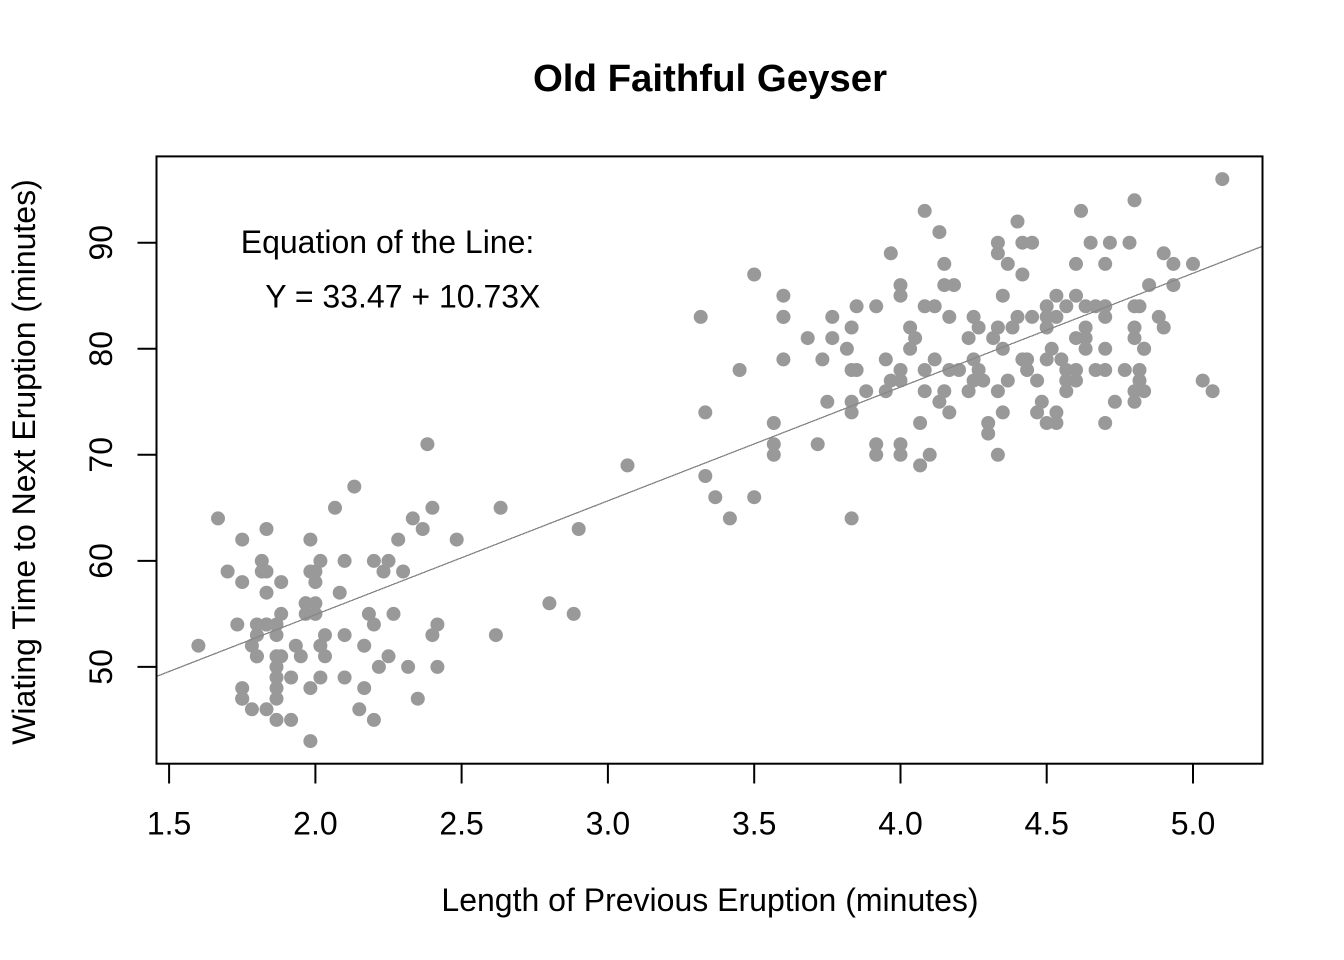  Describe the element at coordinates (754, 824) in the screenshot. I see `svg-text: 3.5` at that location.